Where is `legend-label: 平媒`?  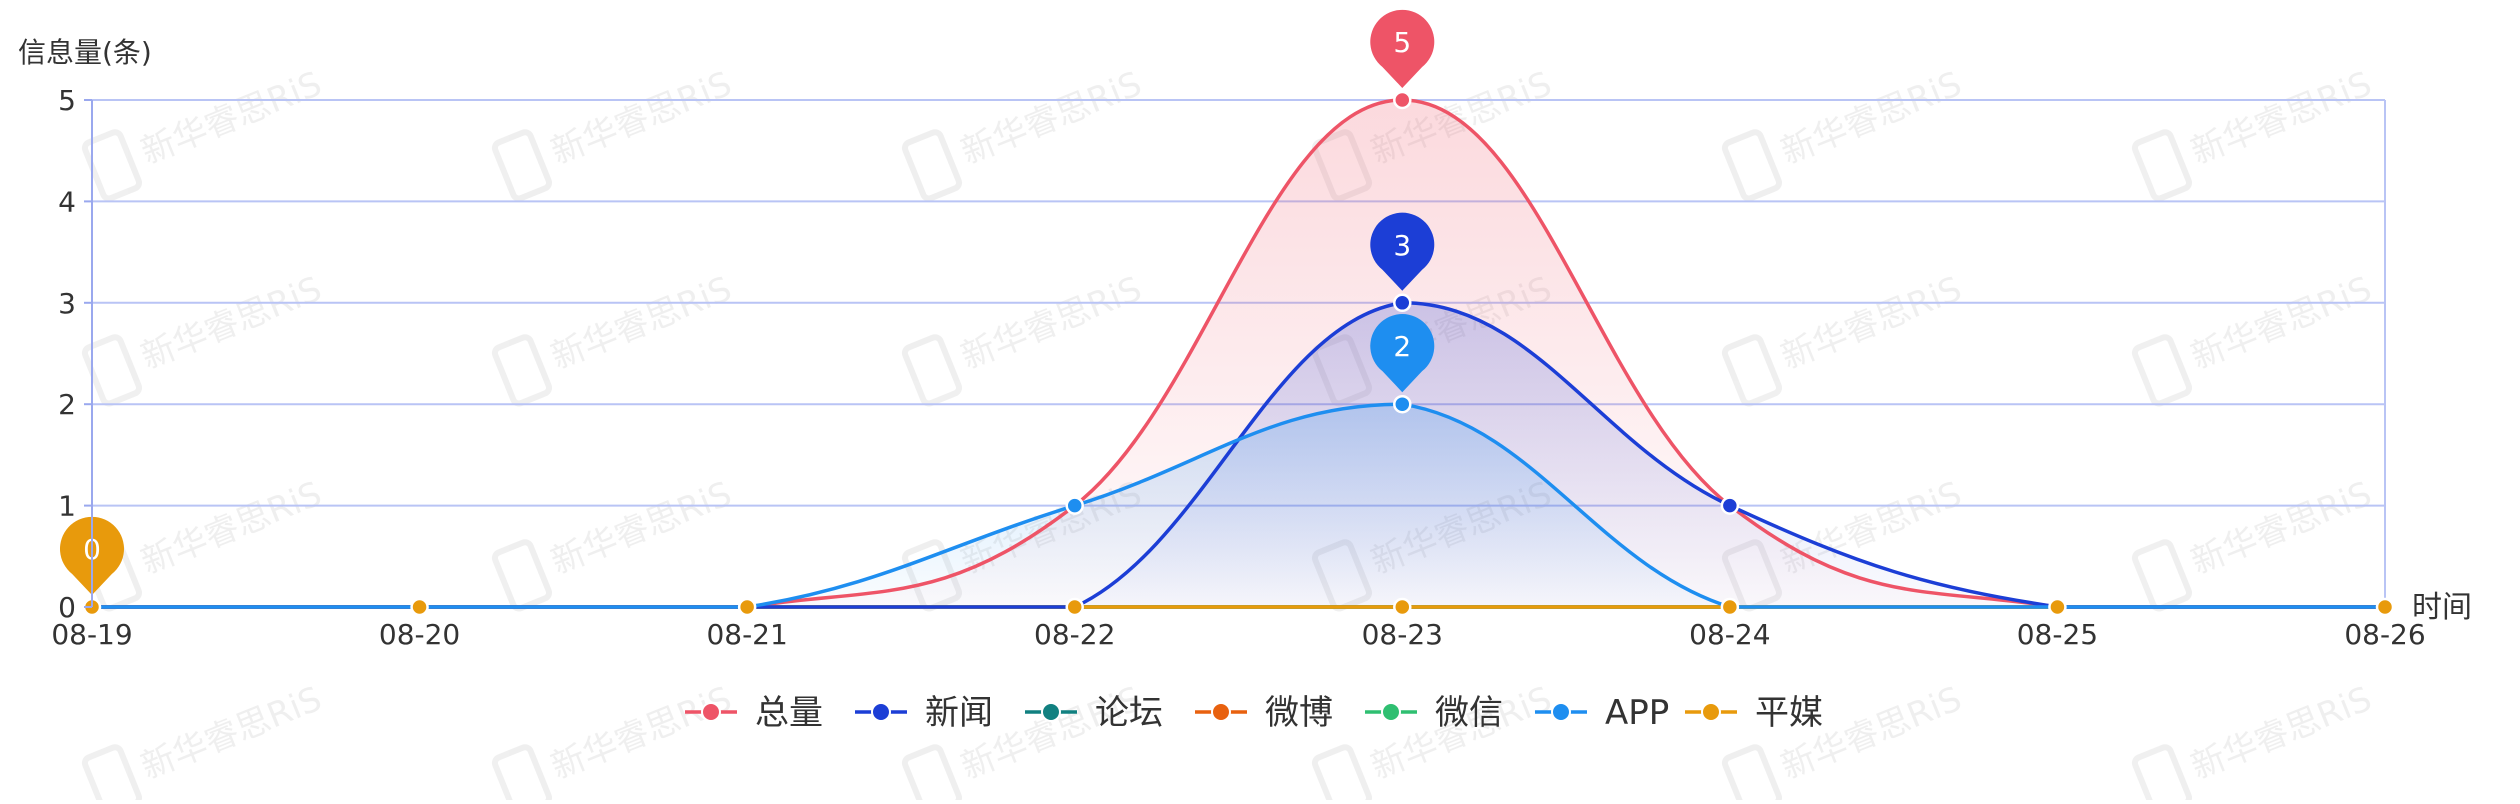
legend-label: 平媒 is located at coordinates (1789, 713).